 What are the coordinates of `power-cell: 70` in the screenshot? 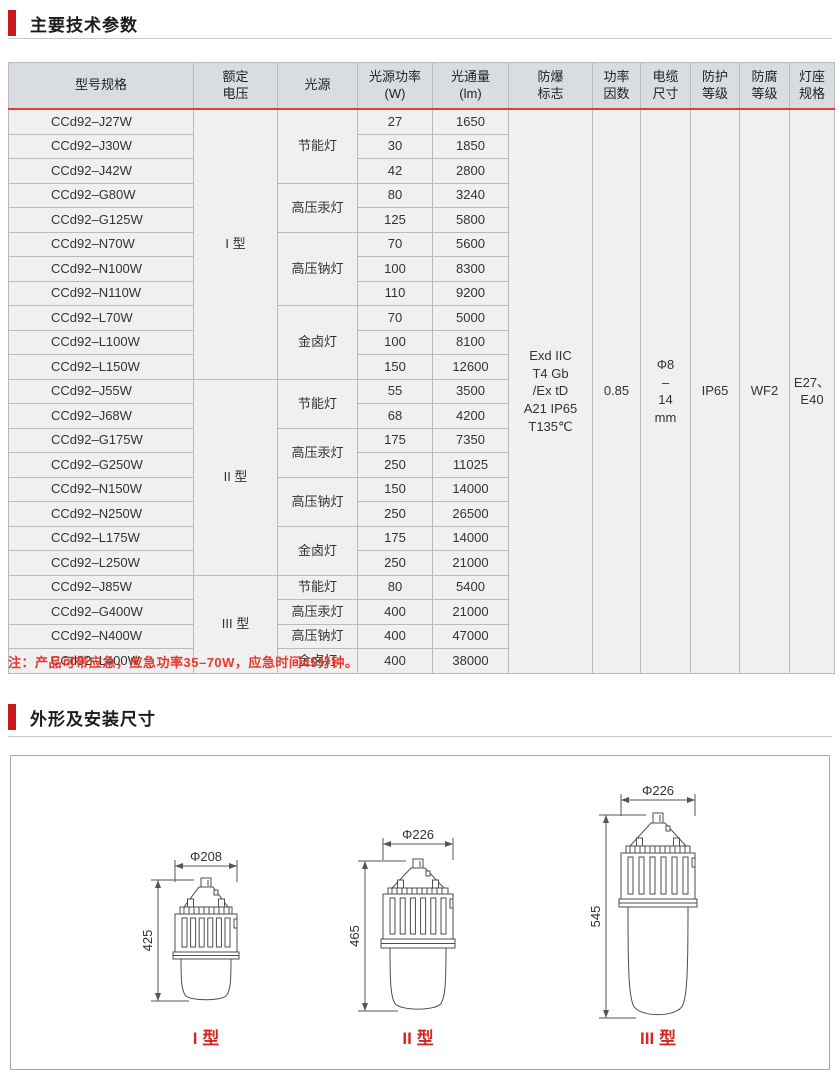 It's located at (395, 318).